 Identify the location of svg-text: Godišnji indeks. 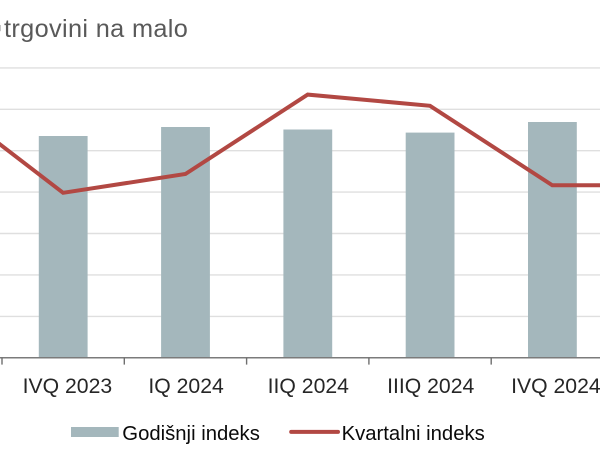
(191, 434).